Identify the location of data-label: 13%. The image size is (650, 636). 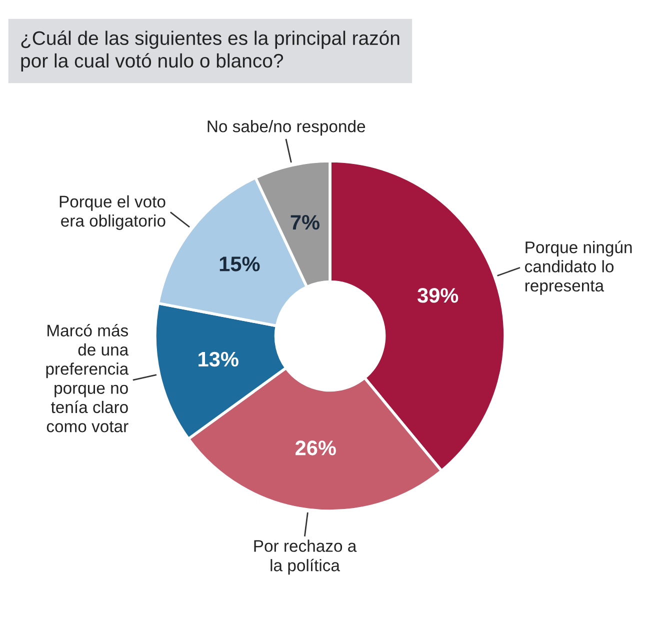
(218, 359).